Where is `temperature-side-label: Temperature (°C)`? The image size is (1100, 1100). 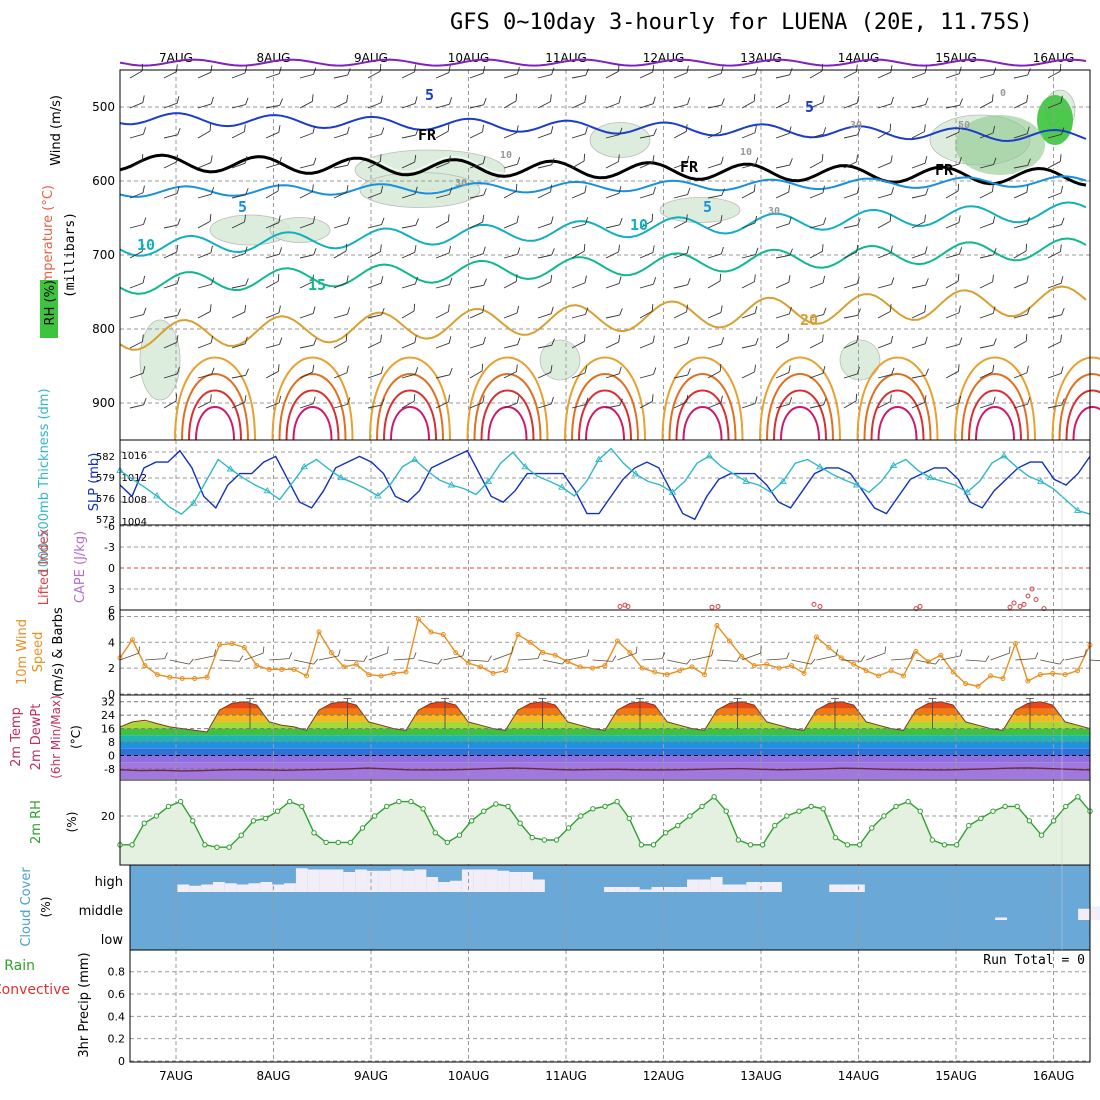 temperature-side-label: Temperature (°C) is located at coordinates (48, 241).